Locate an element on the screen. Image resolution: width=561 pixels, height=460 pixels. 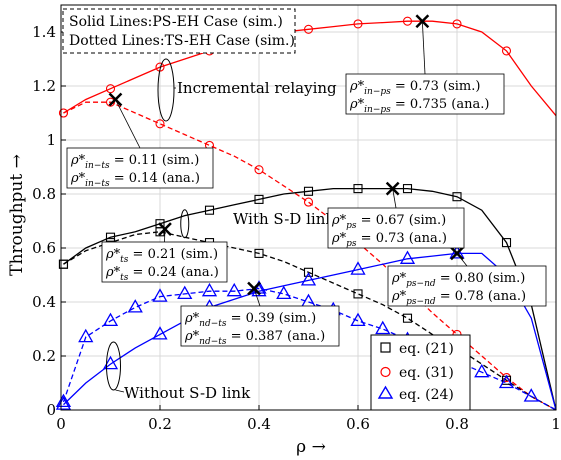
note-line-dotted: Dotted Lines:TS-EH Case (sim.) is located at coordinates (182, 41).